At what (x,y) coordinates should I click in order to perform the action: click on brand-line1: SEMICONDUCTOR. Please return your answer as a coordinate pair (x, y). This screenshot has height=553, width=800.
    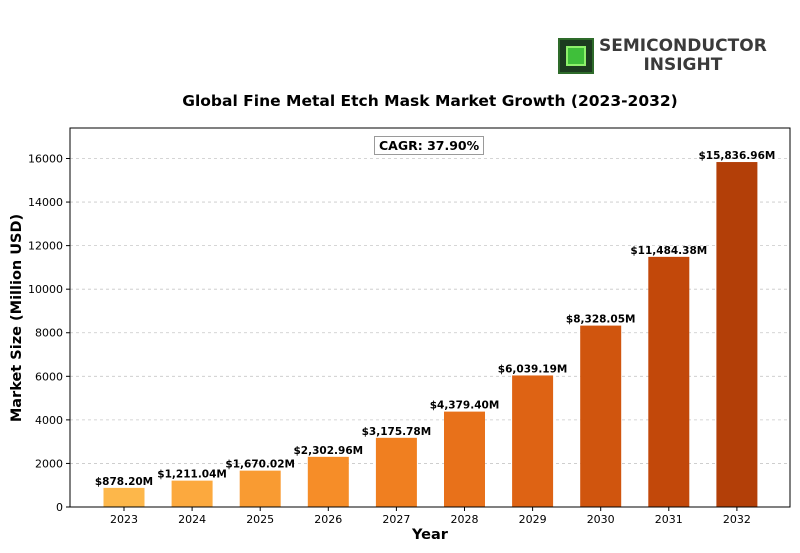
    Looking at the image, I should click on (683, 46).